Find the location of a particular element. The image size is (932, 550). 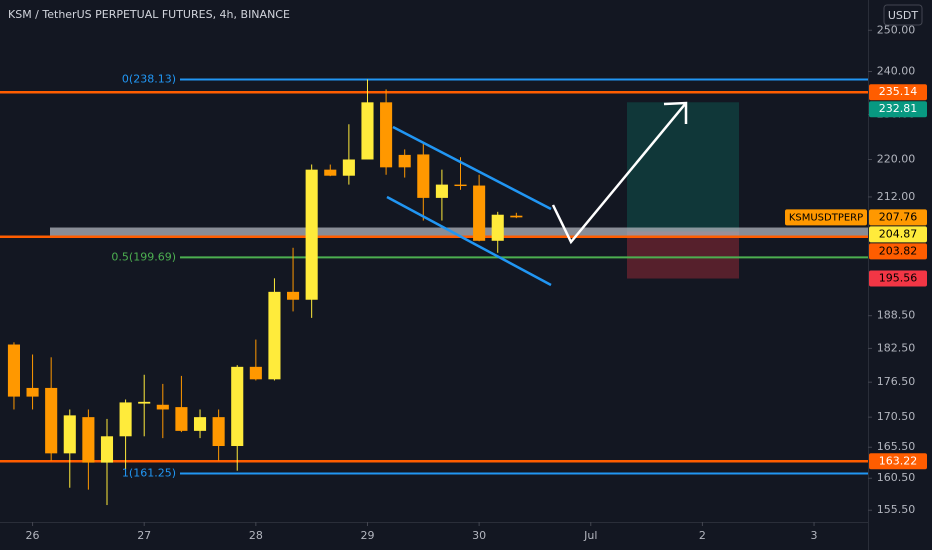

fib-label: 0.5(199.69) is located at coordinates (143, 256).